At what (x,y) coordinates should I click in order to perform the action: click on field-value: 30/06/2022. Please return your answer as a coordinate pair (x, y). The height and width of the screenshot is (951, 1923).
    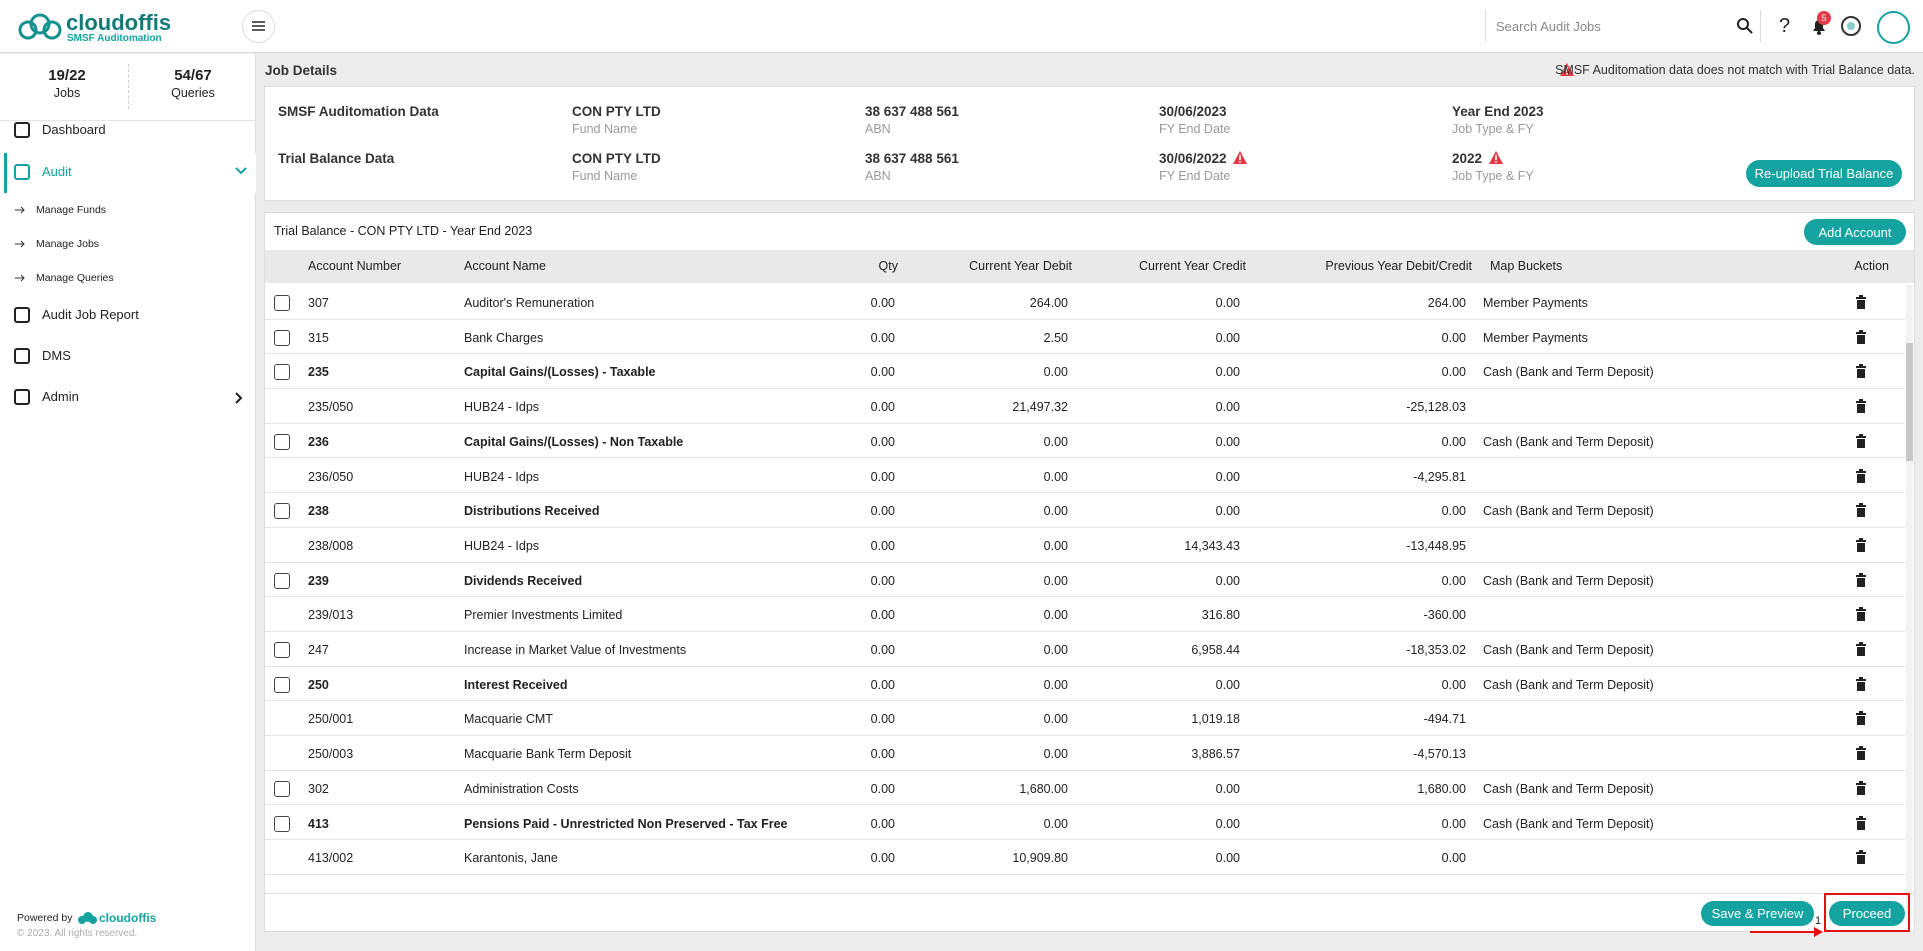
    Looking at the image, I should click on (1193, 158).